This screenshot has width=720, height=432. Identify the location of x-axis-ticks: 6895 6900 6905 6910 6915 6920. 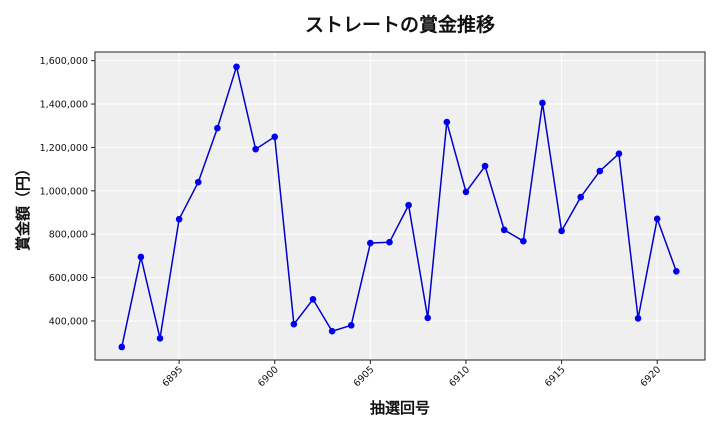
(411, 374).